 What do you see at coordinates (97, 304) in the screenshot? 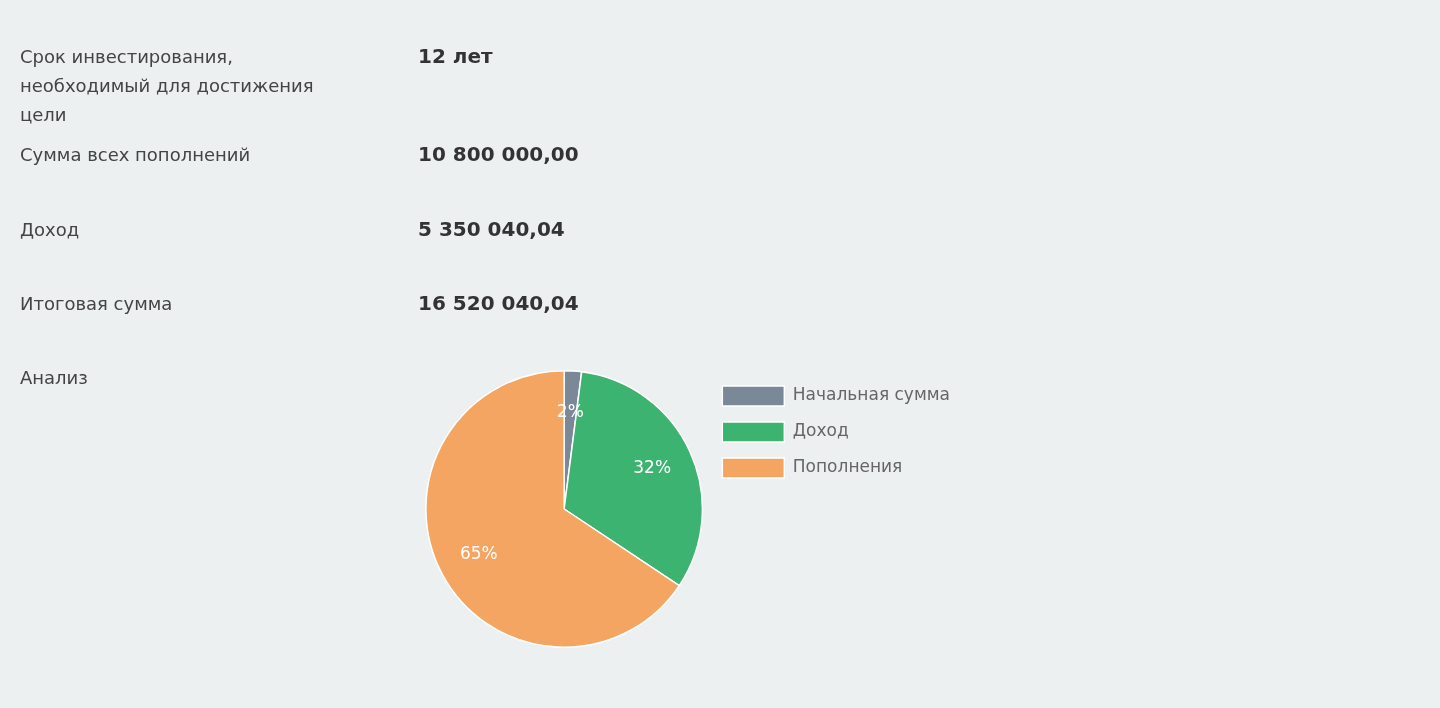
I see `text: Итоговая сумма` at bounding box center [97, 304].